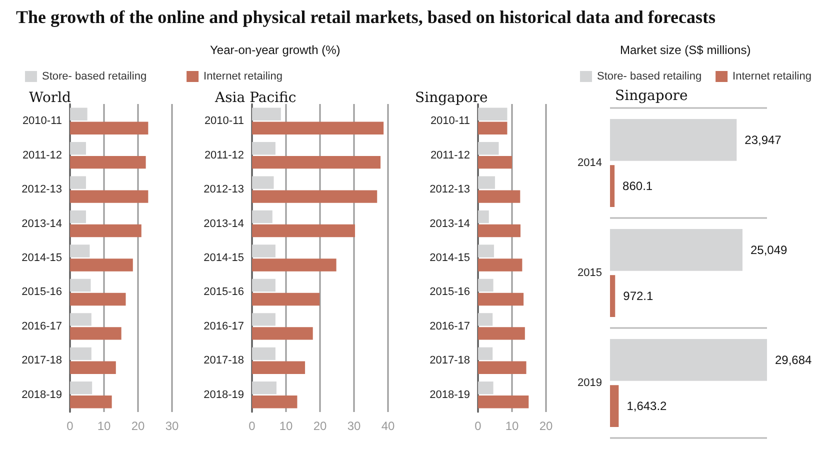 The width and height of the screenshot is (830, 468). Describe the element at coordinates (769, 249) in the screenshot. I see `data-label: 25,049` at that location.